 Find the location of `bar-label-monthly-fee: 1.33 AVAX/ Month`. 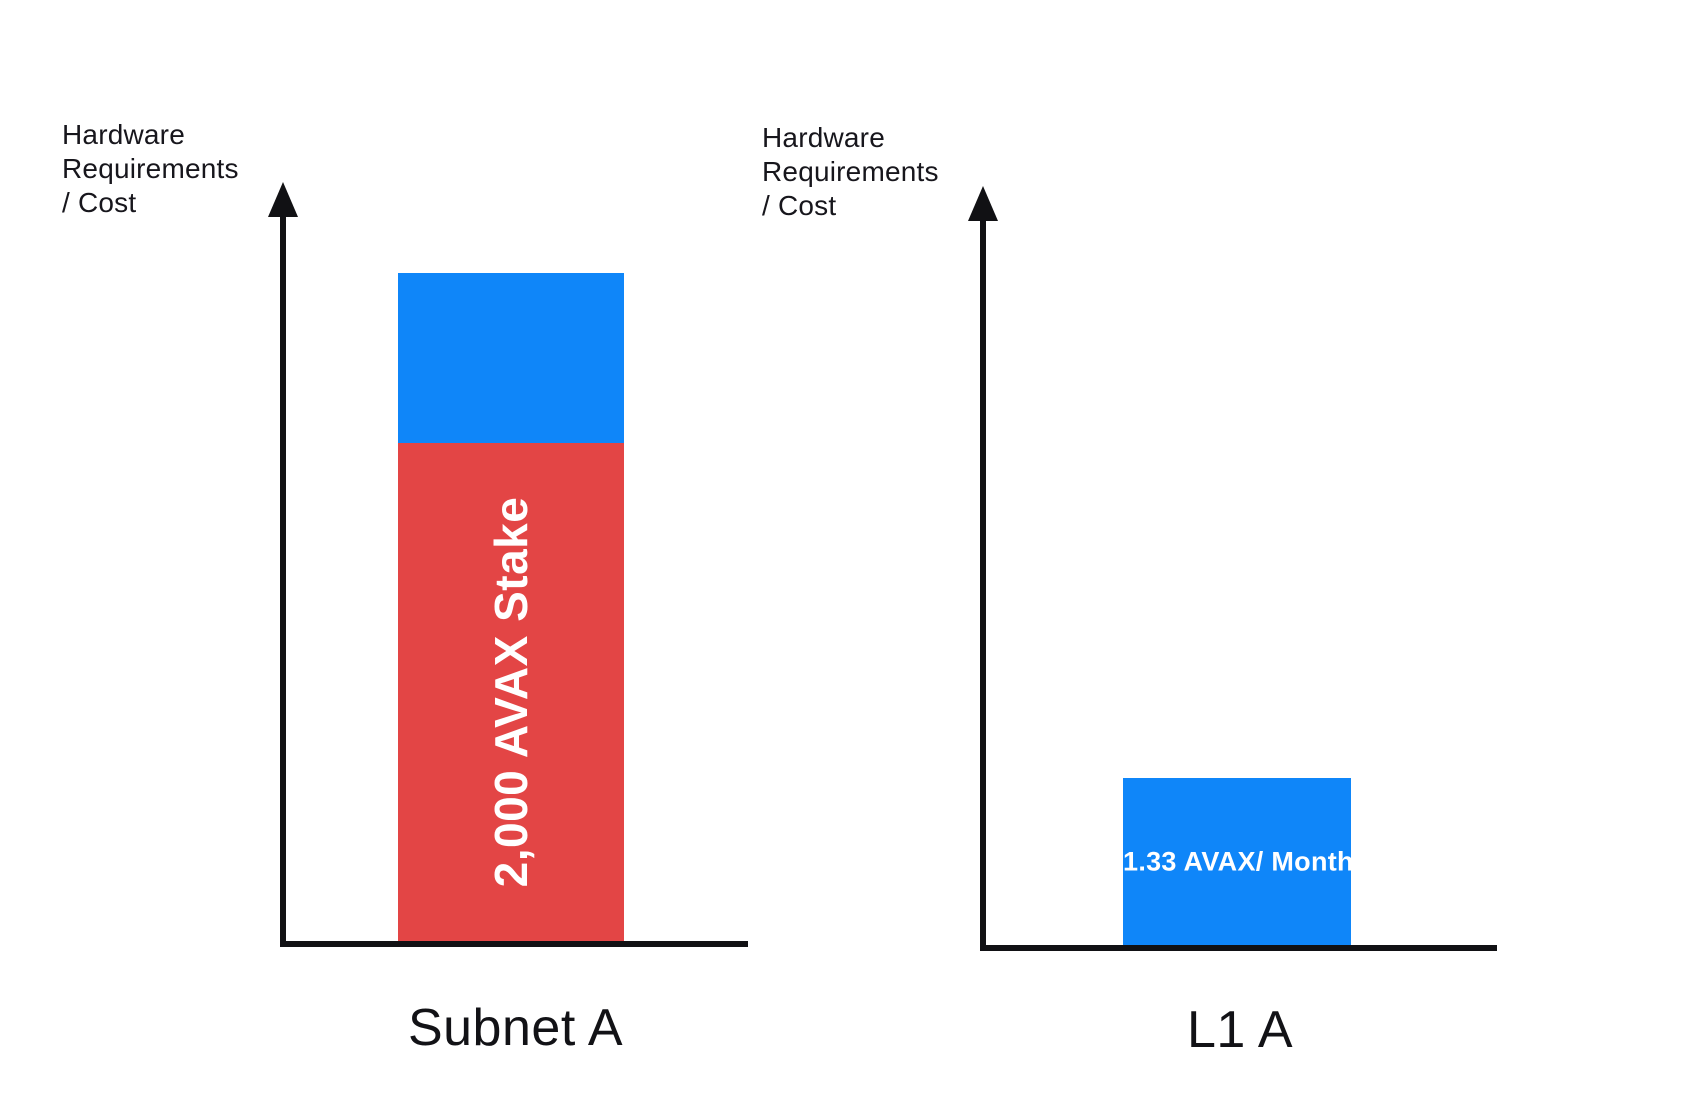

bar-label-monthly-fee: 1.33 AVAX/ Month is located at coordinates (1238, 861).